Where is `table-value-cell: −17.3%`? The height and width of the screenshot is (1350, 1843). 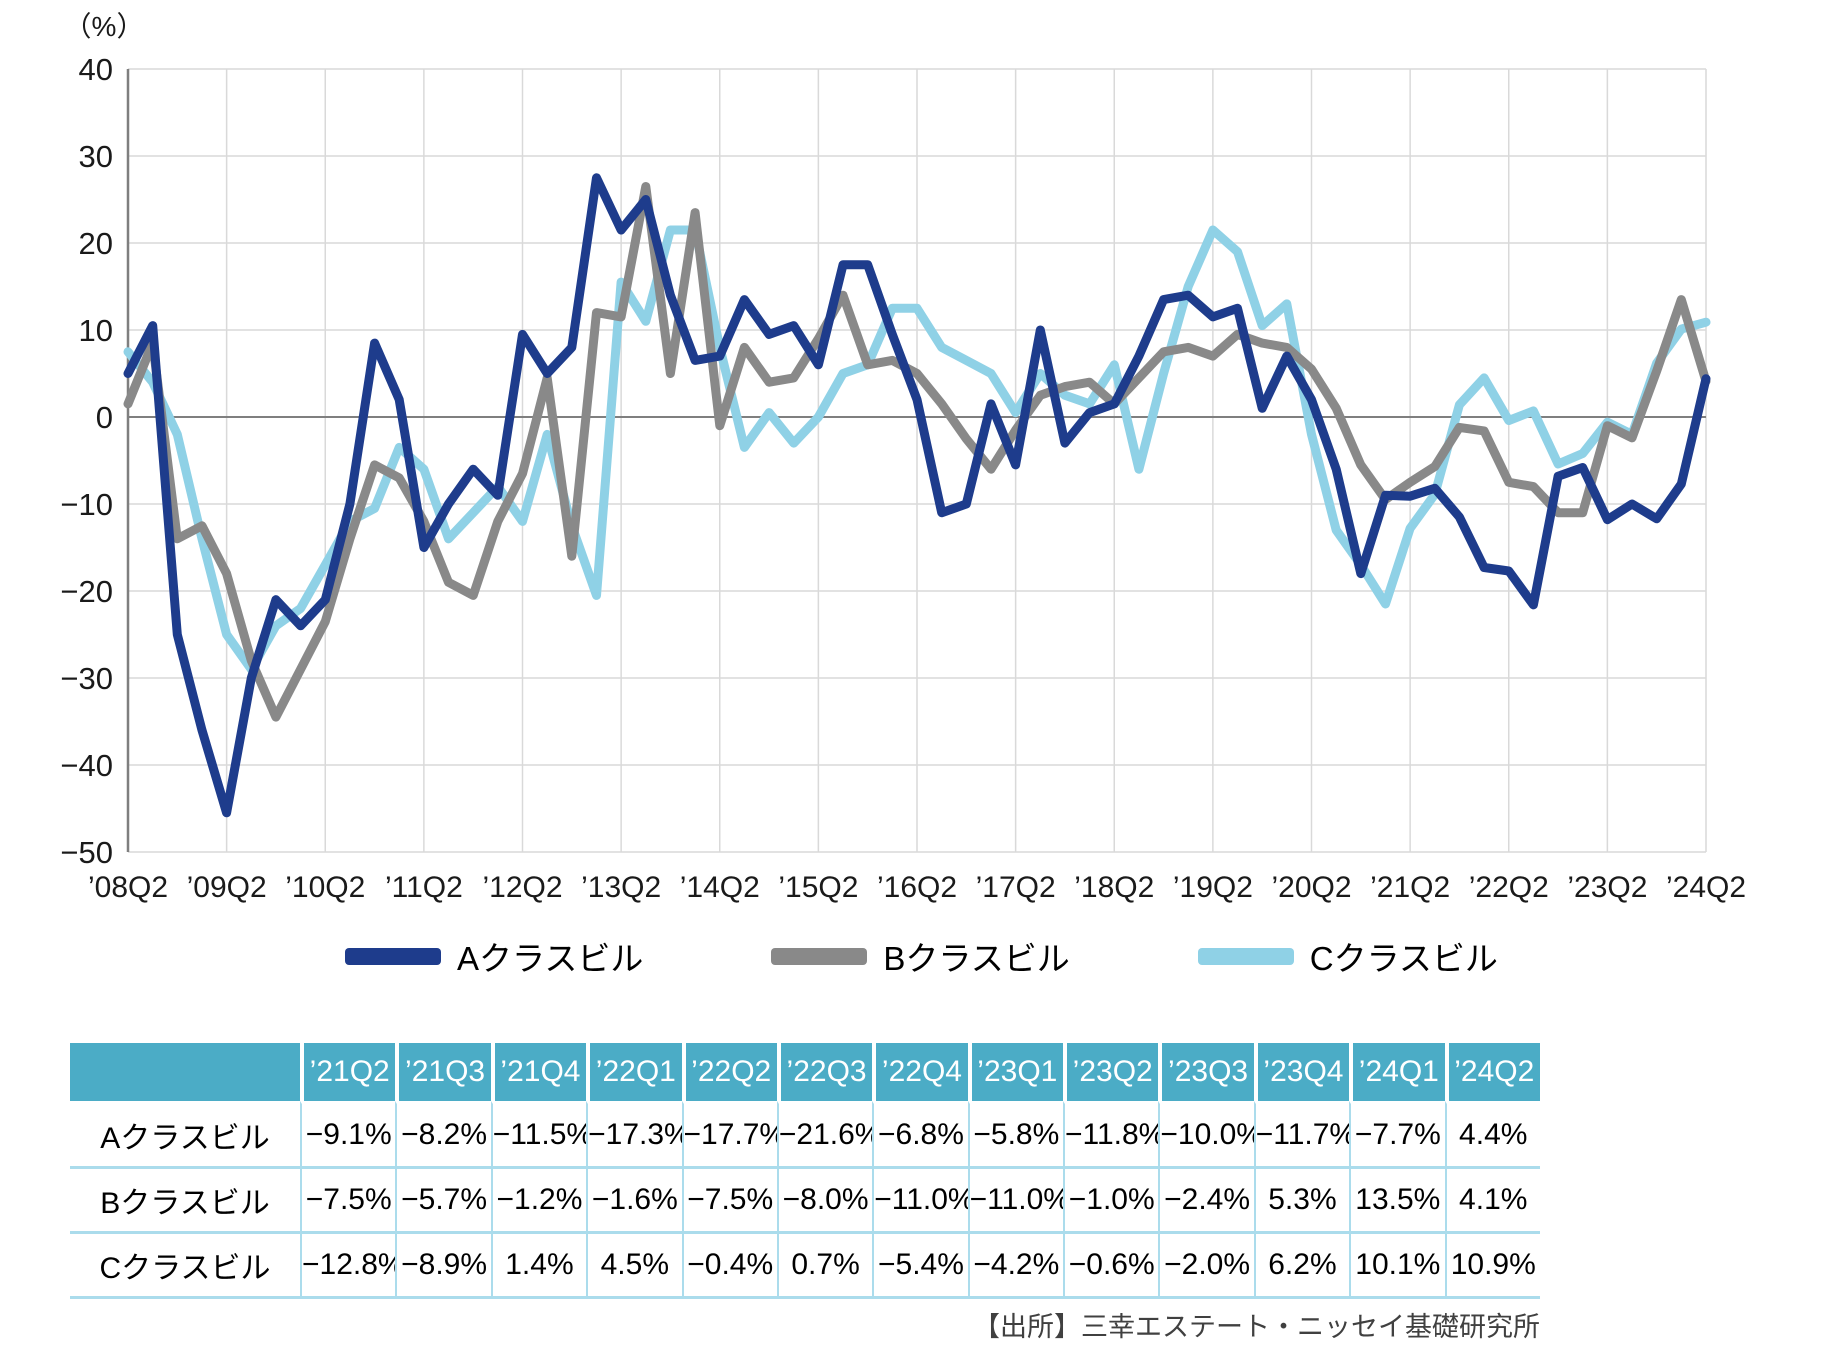 table-value-cell: −17.3% is located at coordinates (634, 1133).